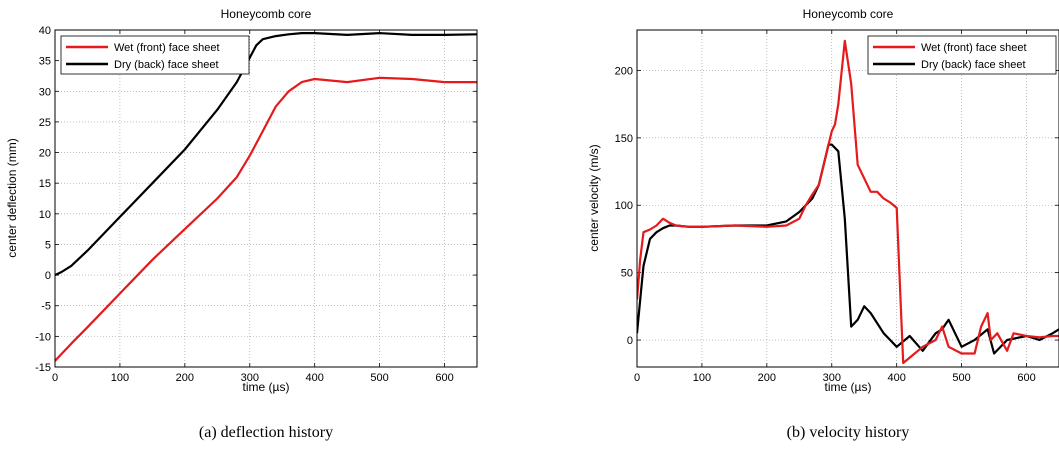  I want to click on chart-b-xlabel: time (µs), so click(848, 387).